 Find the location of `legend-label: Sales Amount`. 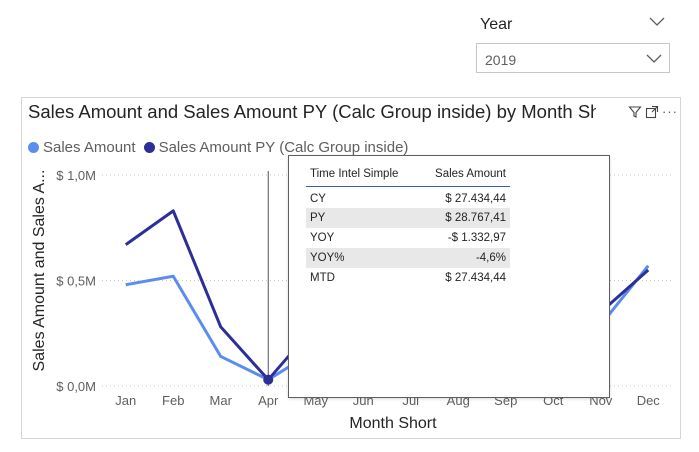

legend-label: Sales Amount is located at coordinates (89, 147).